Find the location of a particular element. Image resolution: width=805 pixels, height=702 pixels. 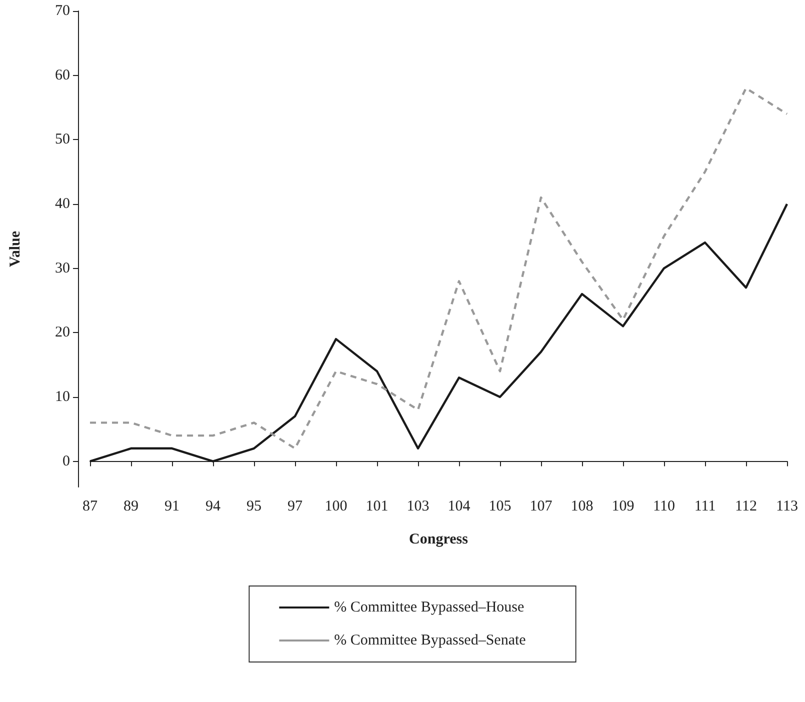

x-tick-label: 87 is located at coordinates (90, 506).